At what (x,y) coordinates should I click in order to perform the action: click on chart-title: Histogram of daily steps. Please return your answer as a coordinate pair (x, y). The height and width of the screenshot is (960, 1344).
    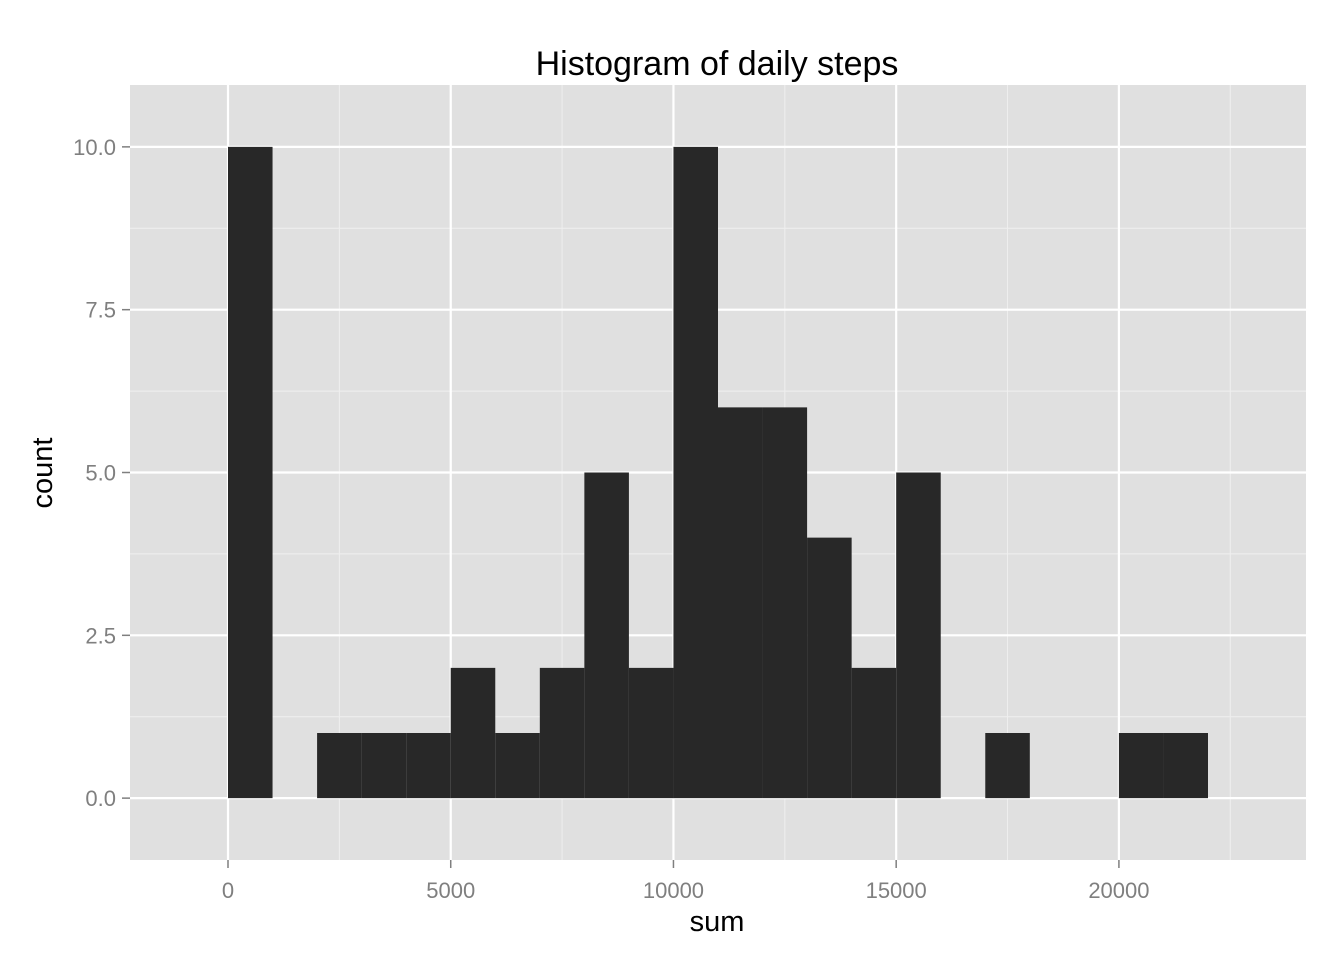
    Looking at the image, I should click on (717, 64).